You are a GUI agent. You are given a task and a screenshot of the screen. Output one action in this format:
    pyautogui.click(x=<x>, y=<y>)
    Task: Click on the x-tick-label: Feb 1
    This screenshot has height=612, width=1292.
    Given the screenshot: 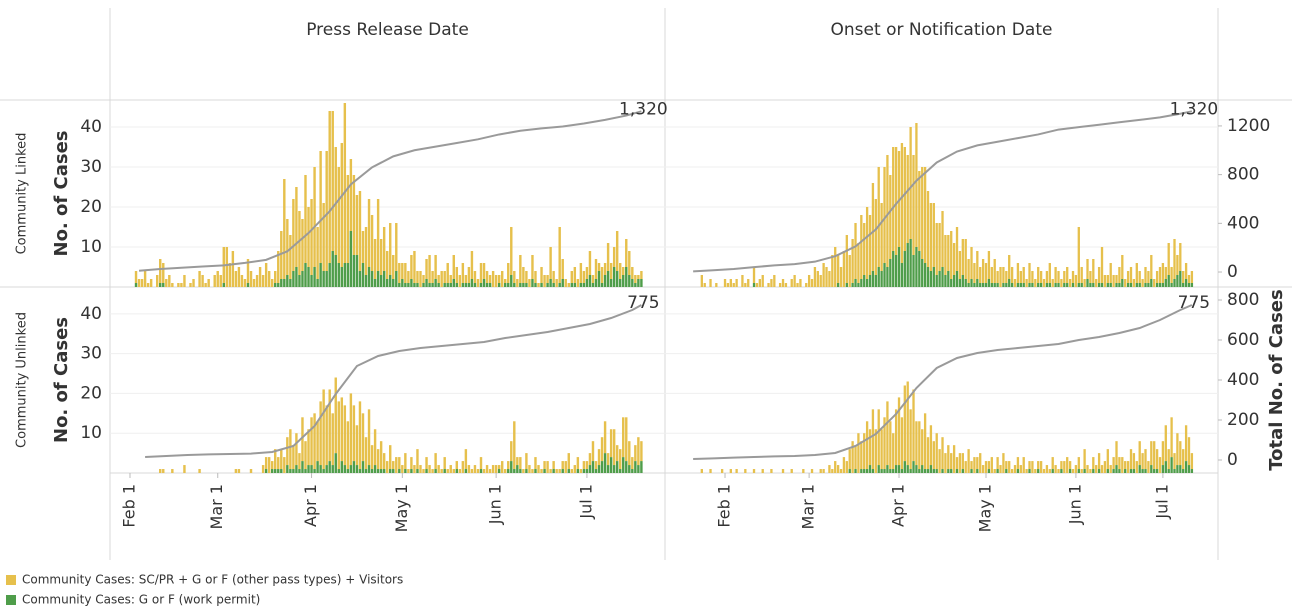 What is the action you would take?
    pyautogui.click(x=128, y=506)
    